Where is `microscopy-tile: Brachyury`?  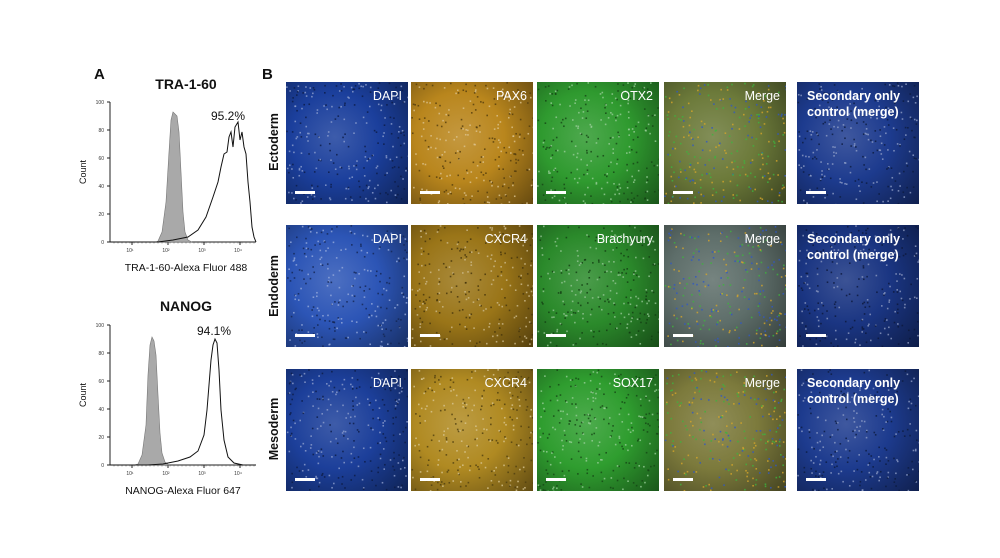 microscopy-tile: Brachyury is located at coordinates (598, 286).